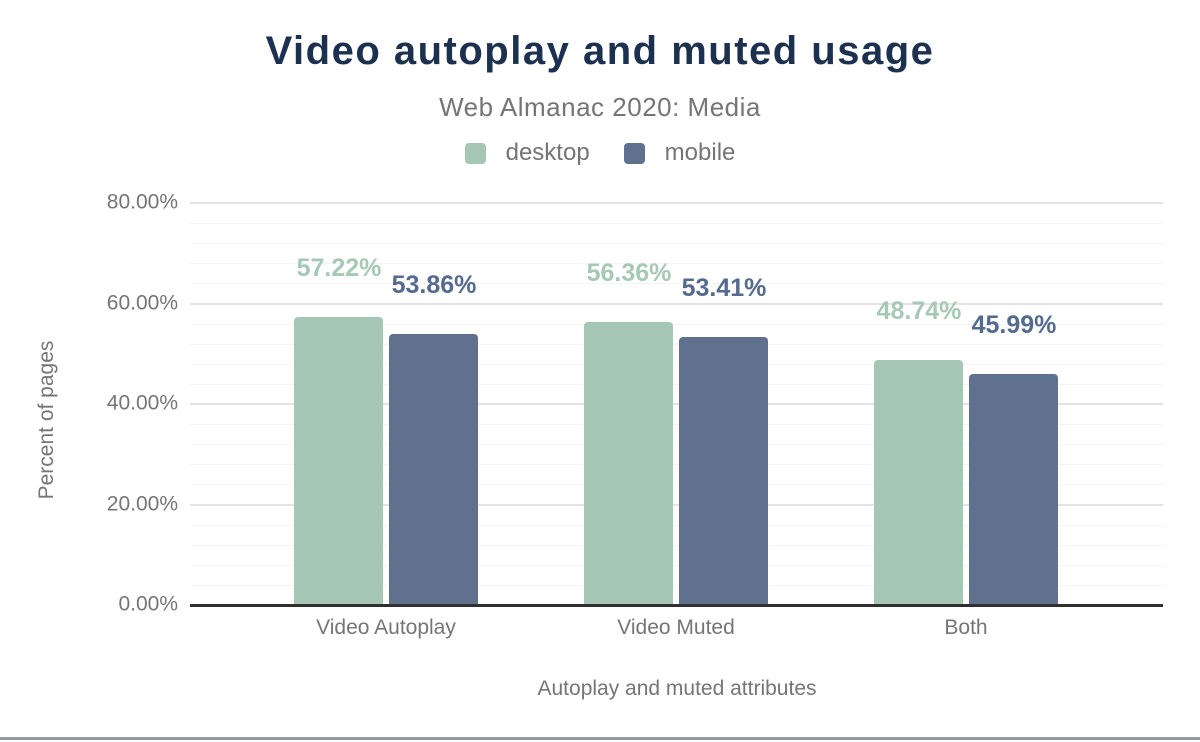 Image resolution: width=1200 pixels, height=742 pixels. Describe the element at coordinates (433, 469) in the screenshot. I see `bar-mobile-video-autoplay` at that location.